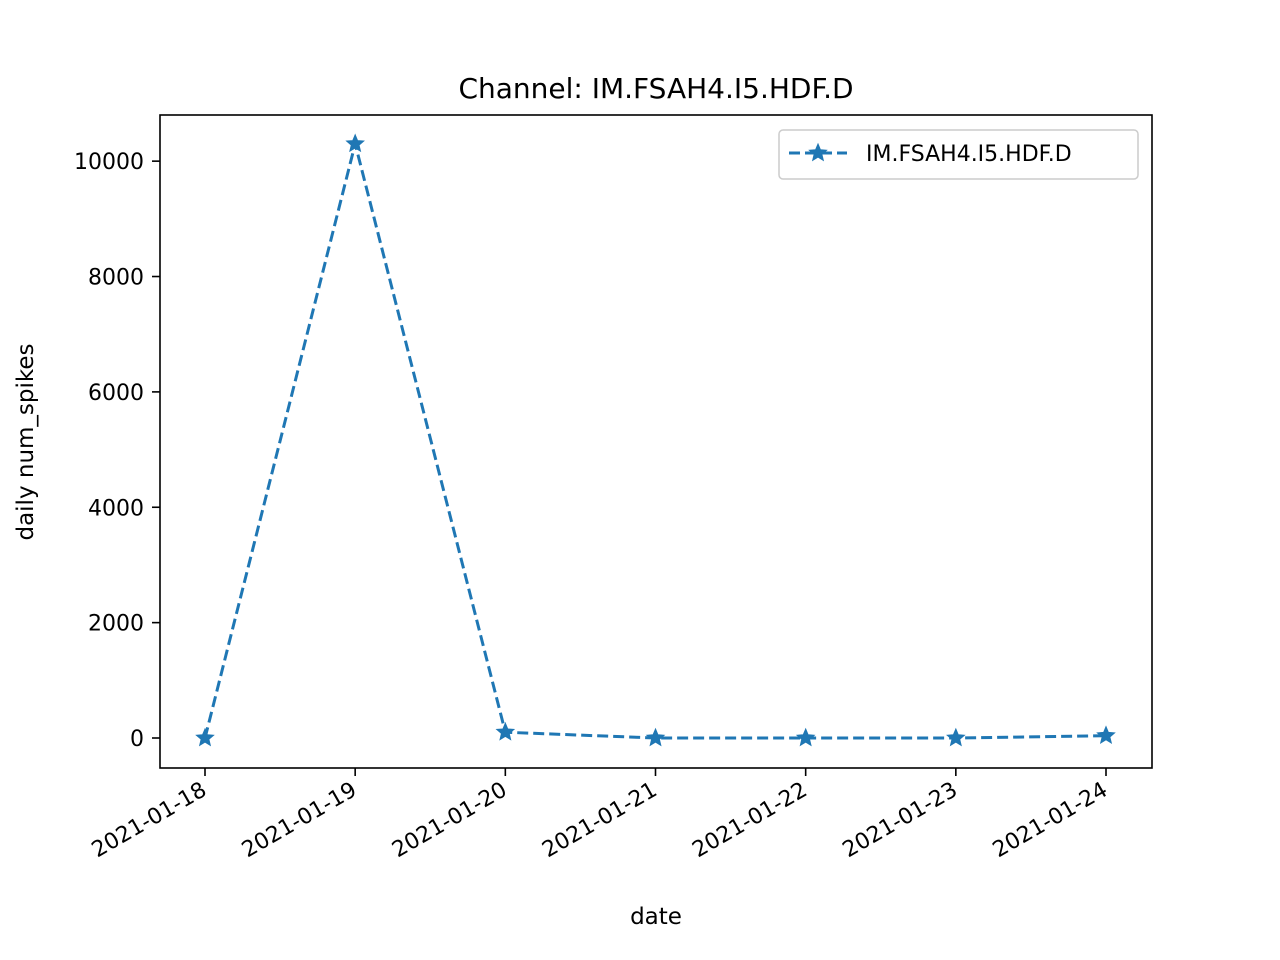 Image resolution: width=1280 pixels, height=960 pixels. What do you see at coordinates (26, 441) in the screenshot?
I see `y-axis-label: daily num_spikes` at bounding box center [26, 441].